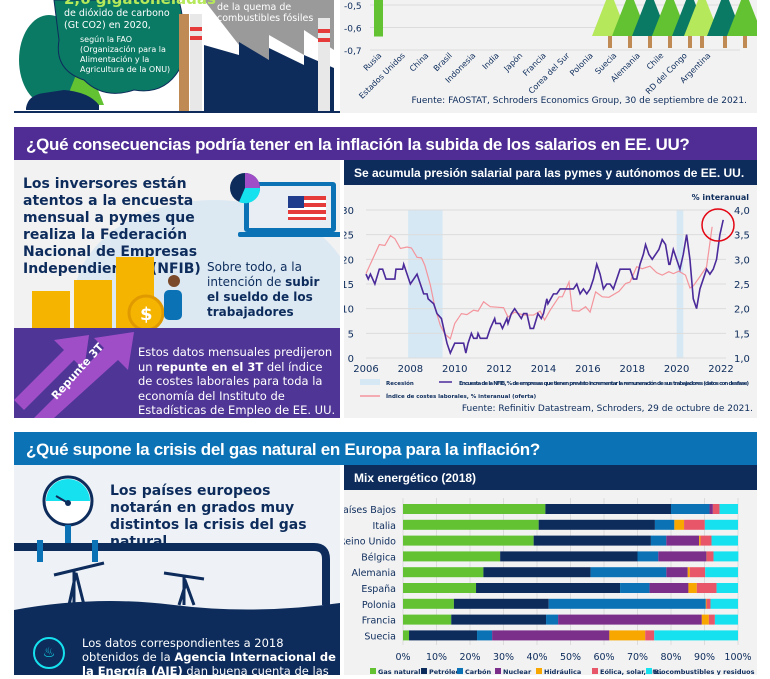  Describe the element at coordinates (718, 225) in the screenshot. I see `highlight-circle` at that location.